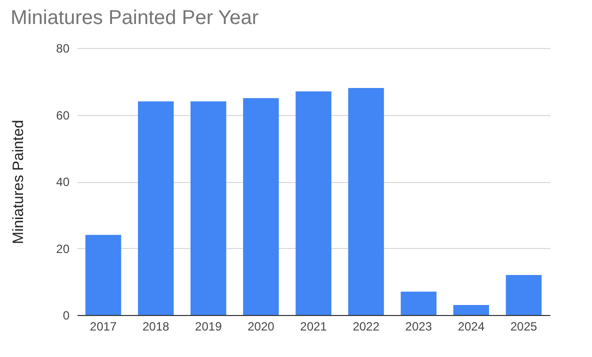 This screenshot has height=357, width=592. What do you see at coordinates (19, 182) in the screenshot?
I see `y-axis-title: Miniatures Painted` at bounding box center [19, 182].